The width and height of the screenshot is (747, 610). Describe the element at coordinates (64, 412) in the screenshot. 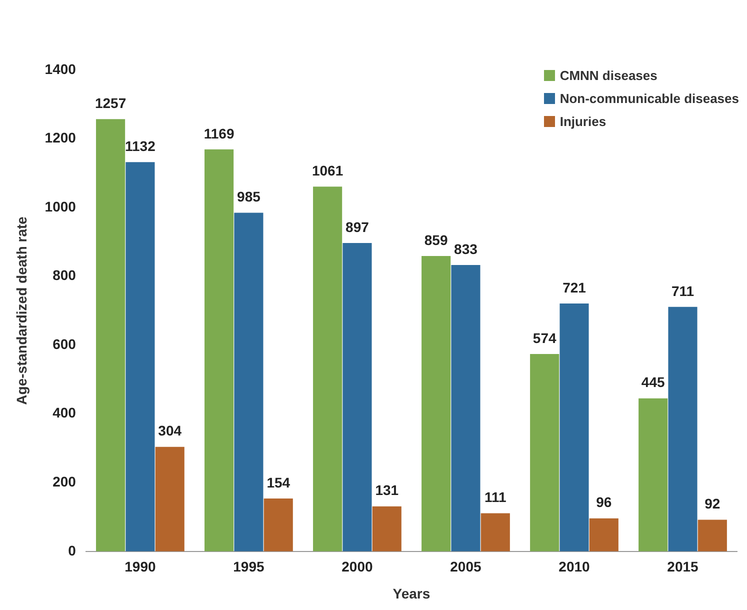

I see `y-tick-label: 400` at that location.